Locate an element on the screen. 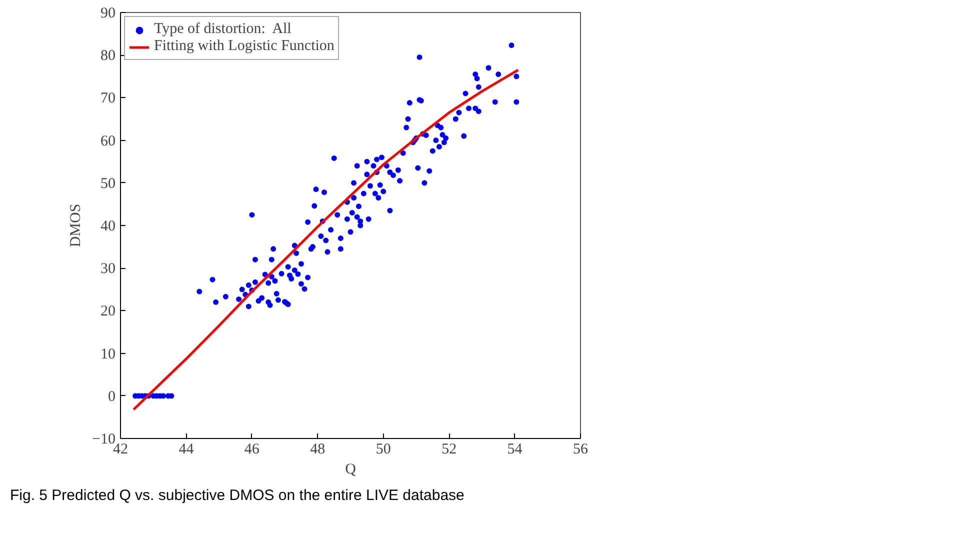  x-tick-label: 48 is located at coordinates (318, 450).